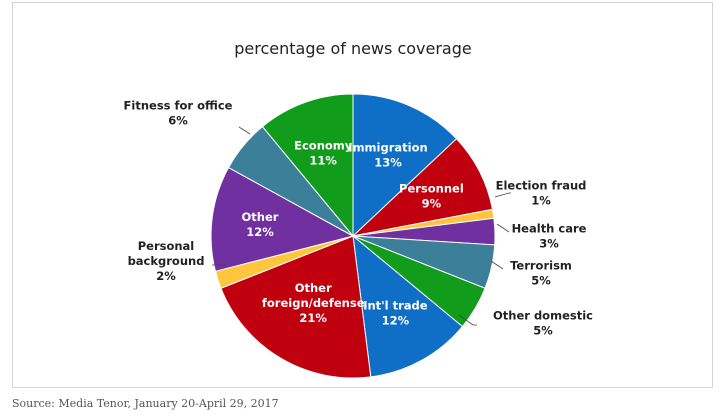  I want to click on slice-label-terrorism: Terrorism 5%, so click(541, 273).